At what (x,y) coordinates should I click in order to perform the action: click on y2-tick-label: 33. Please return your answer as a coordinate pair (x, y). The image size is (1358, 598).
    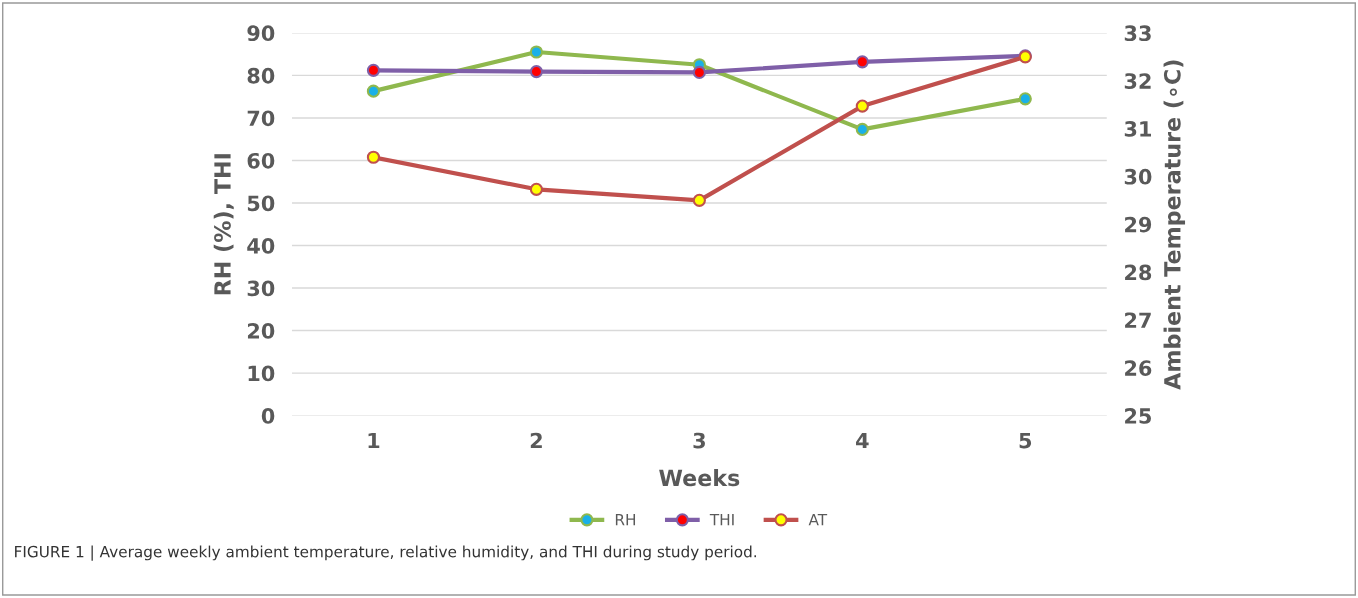
    Looking at the image, I should click on (1137, 33).